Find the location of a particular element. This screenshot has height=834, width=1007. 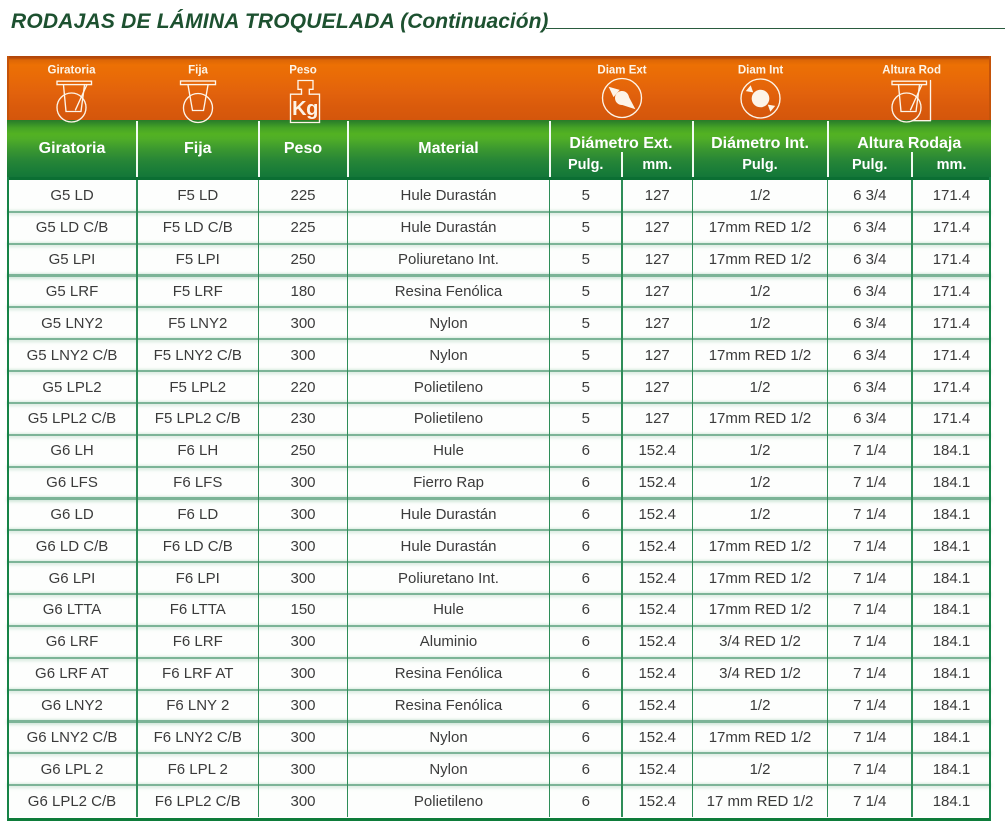

svg-text: Giratoria is located at coordinates (72, 71).